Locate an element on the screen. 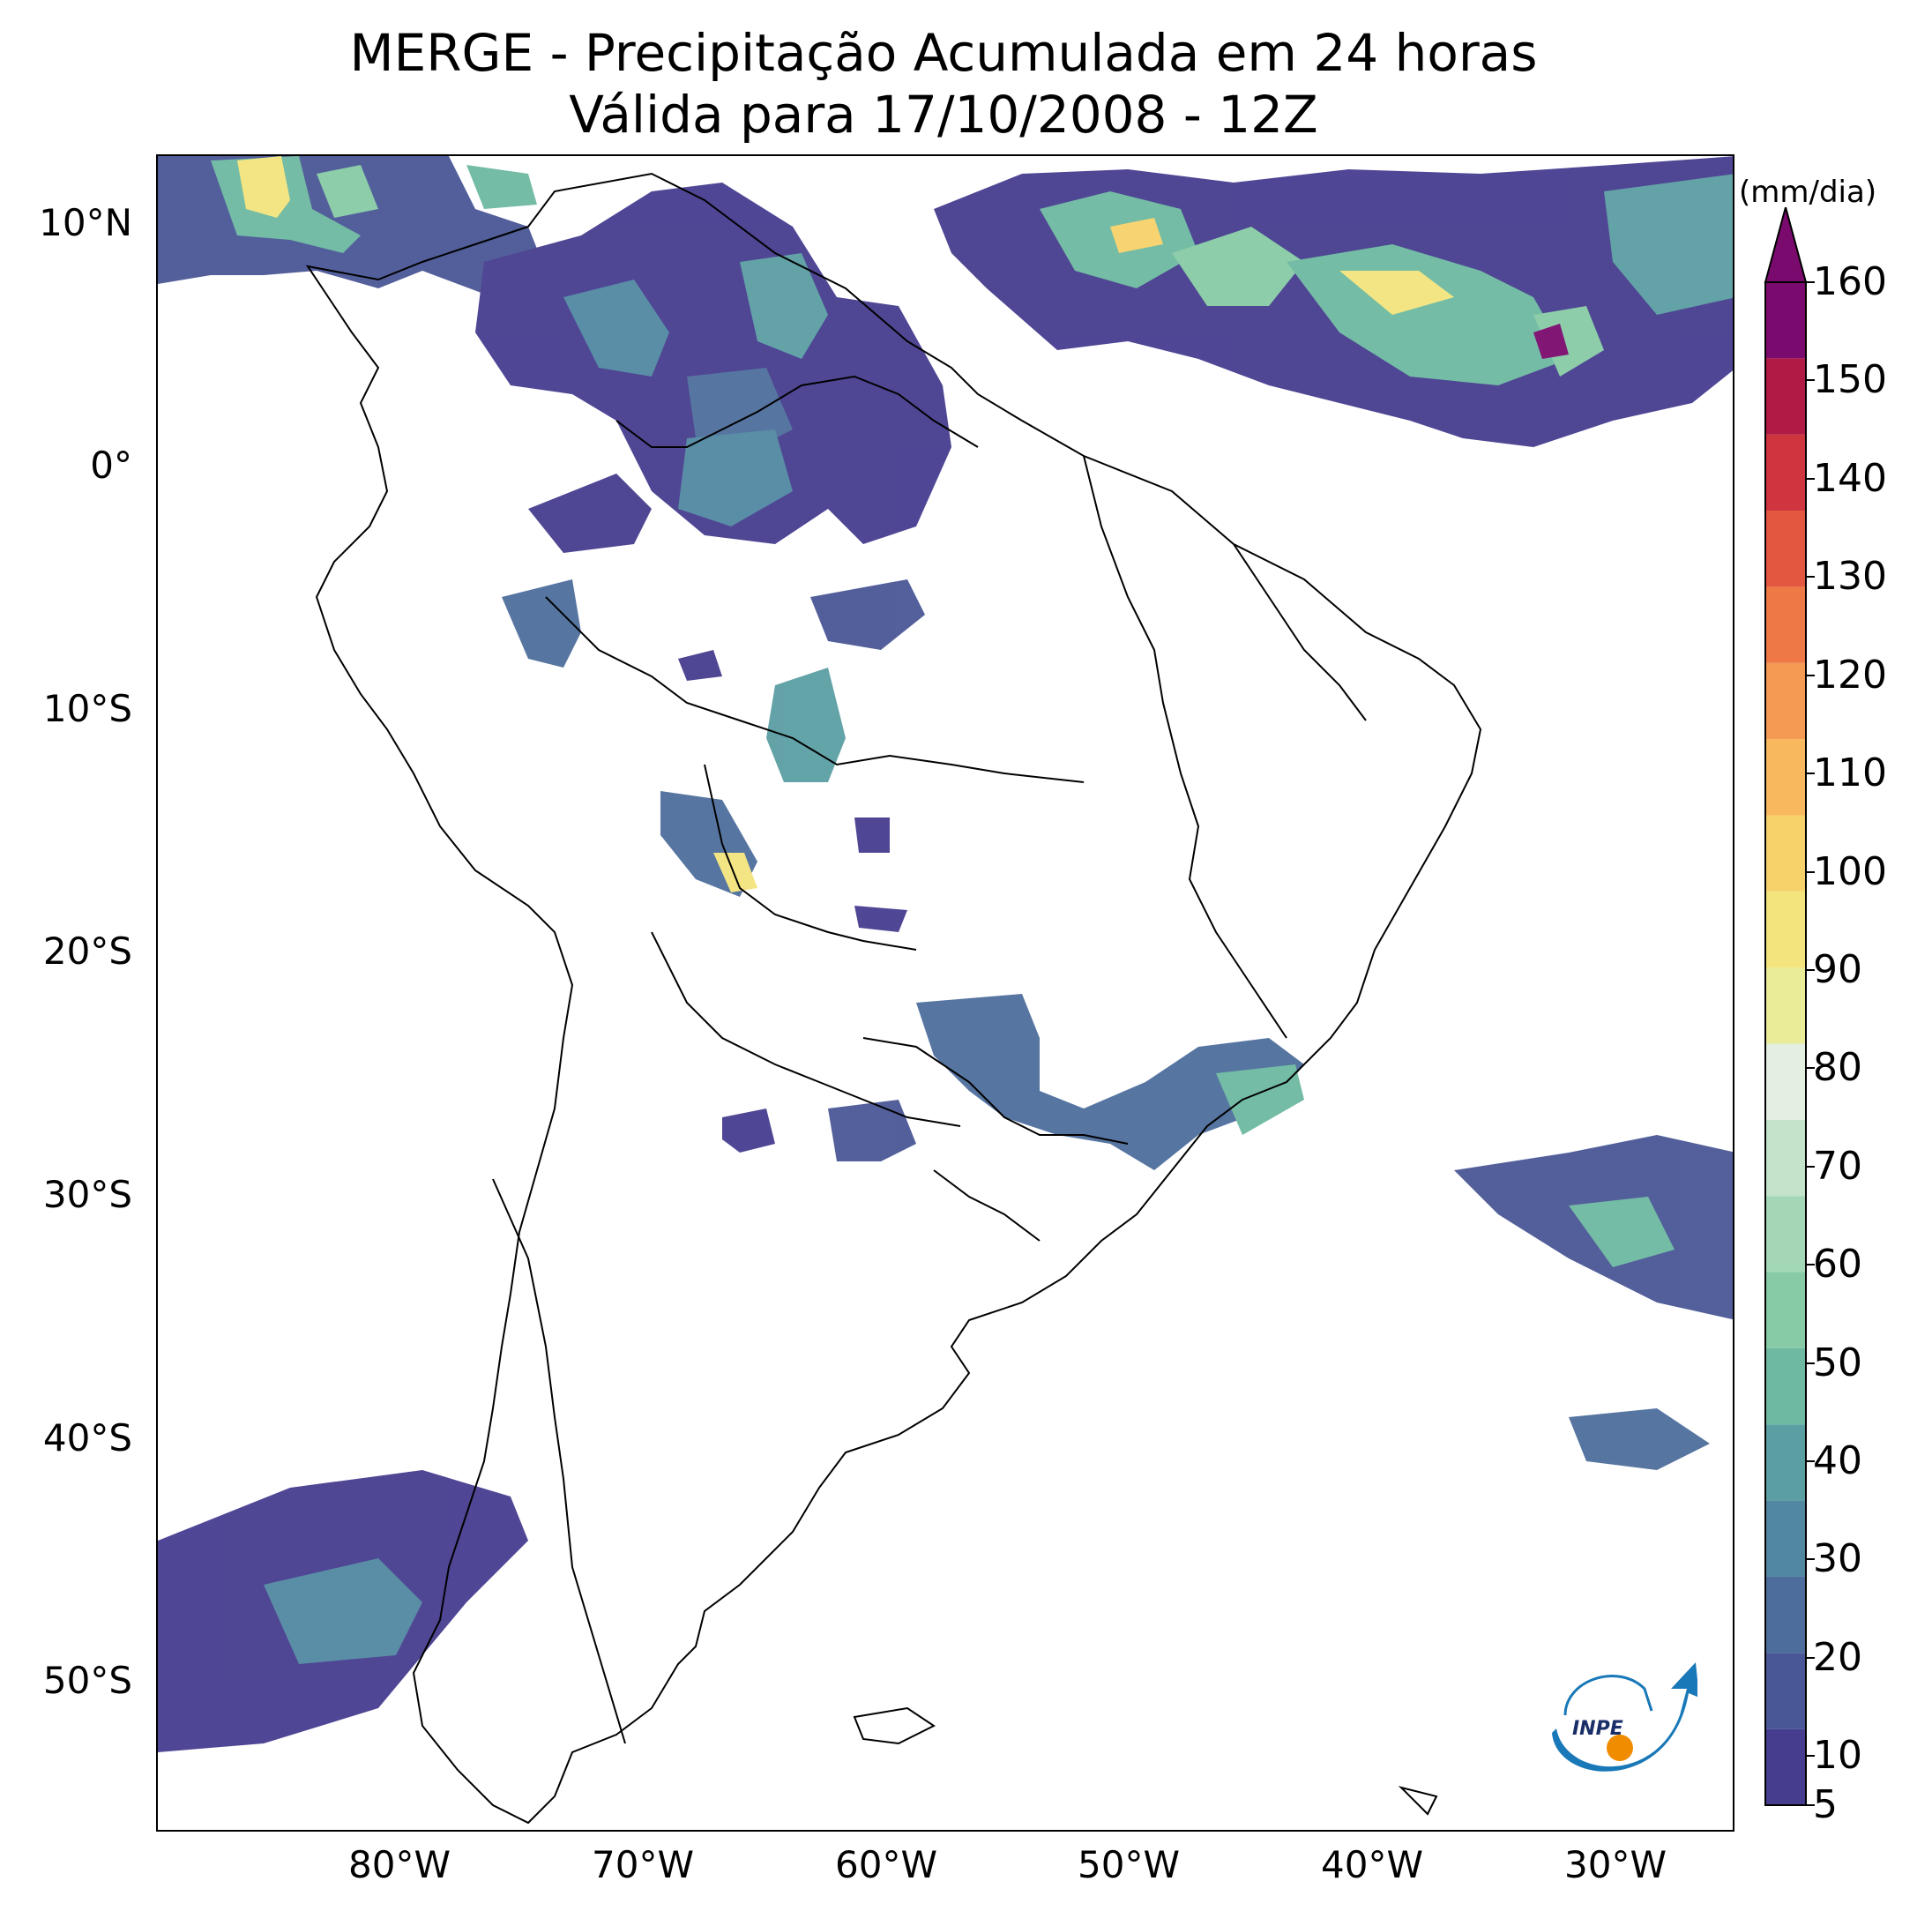  lon-label-30w: 30°W is located at coordinates (1615, 1865).